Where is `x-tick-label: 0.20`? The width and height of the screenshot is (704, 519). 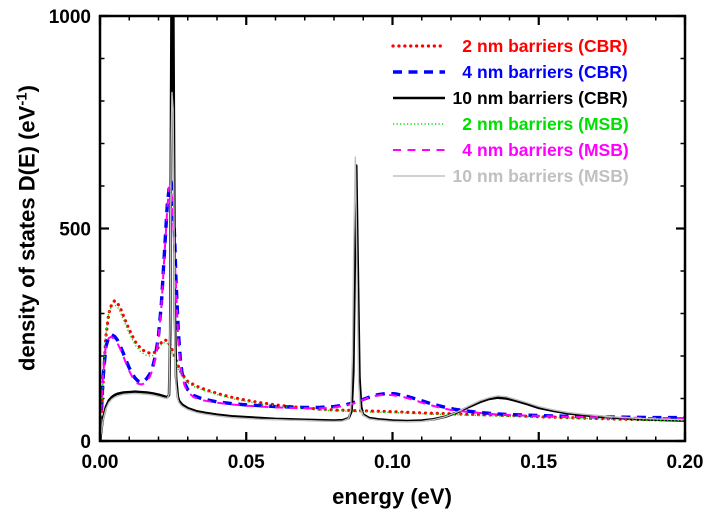 x-tick-label: 0.20 is located at coordinates (685, 462).